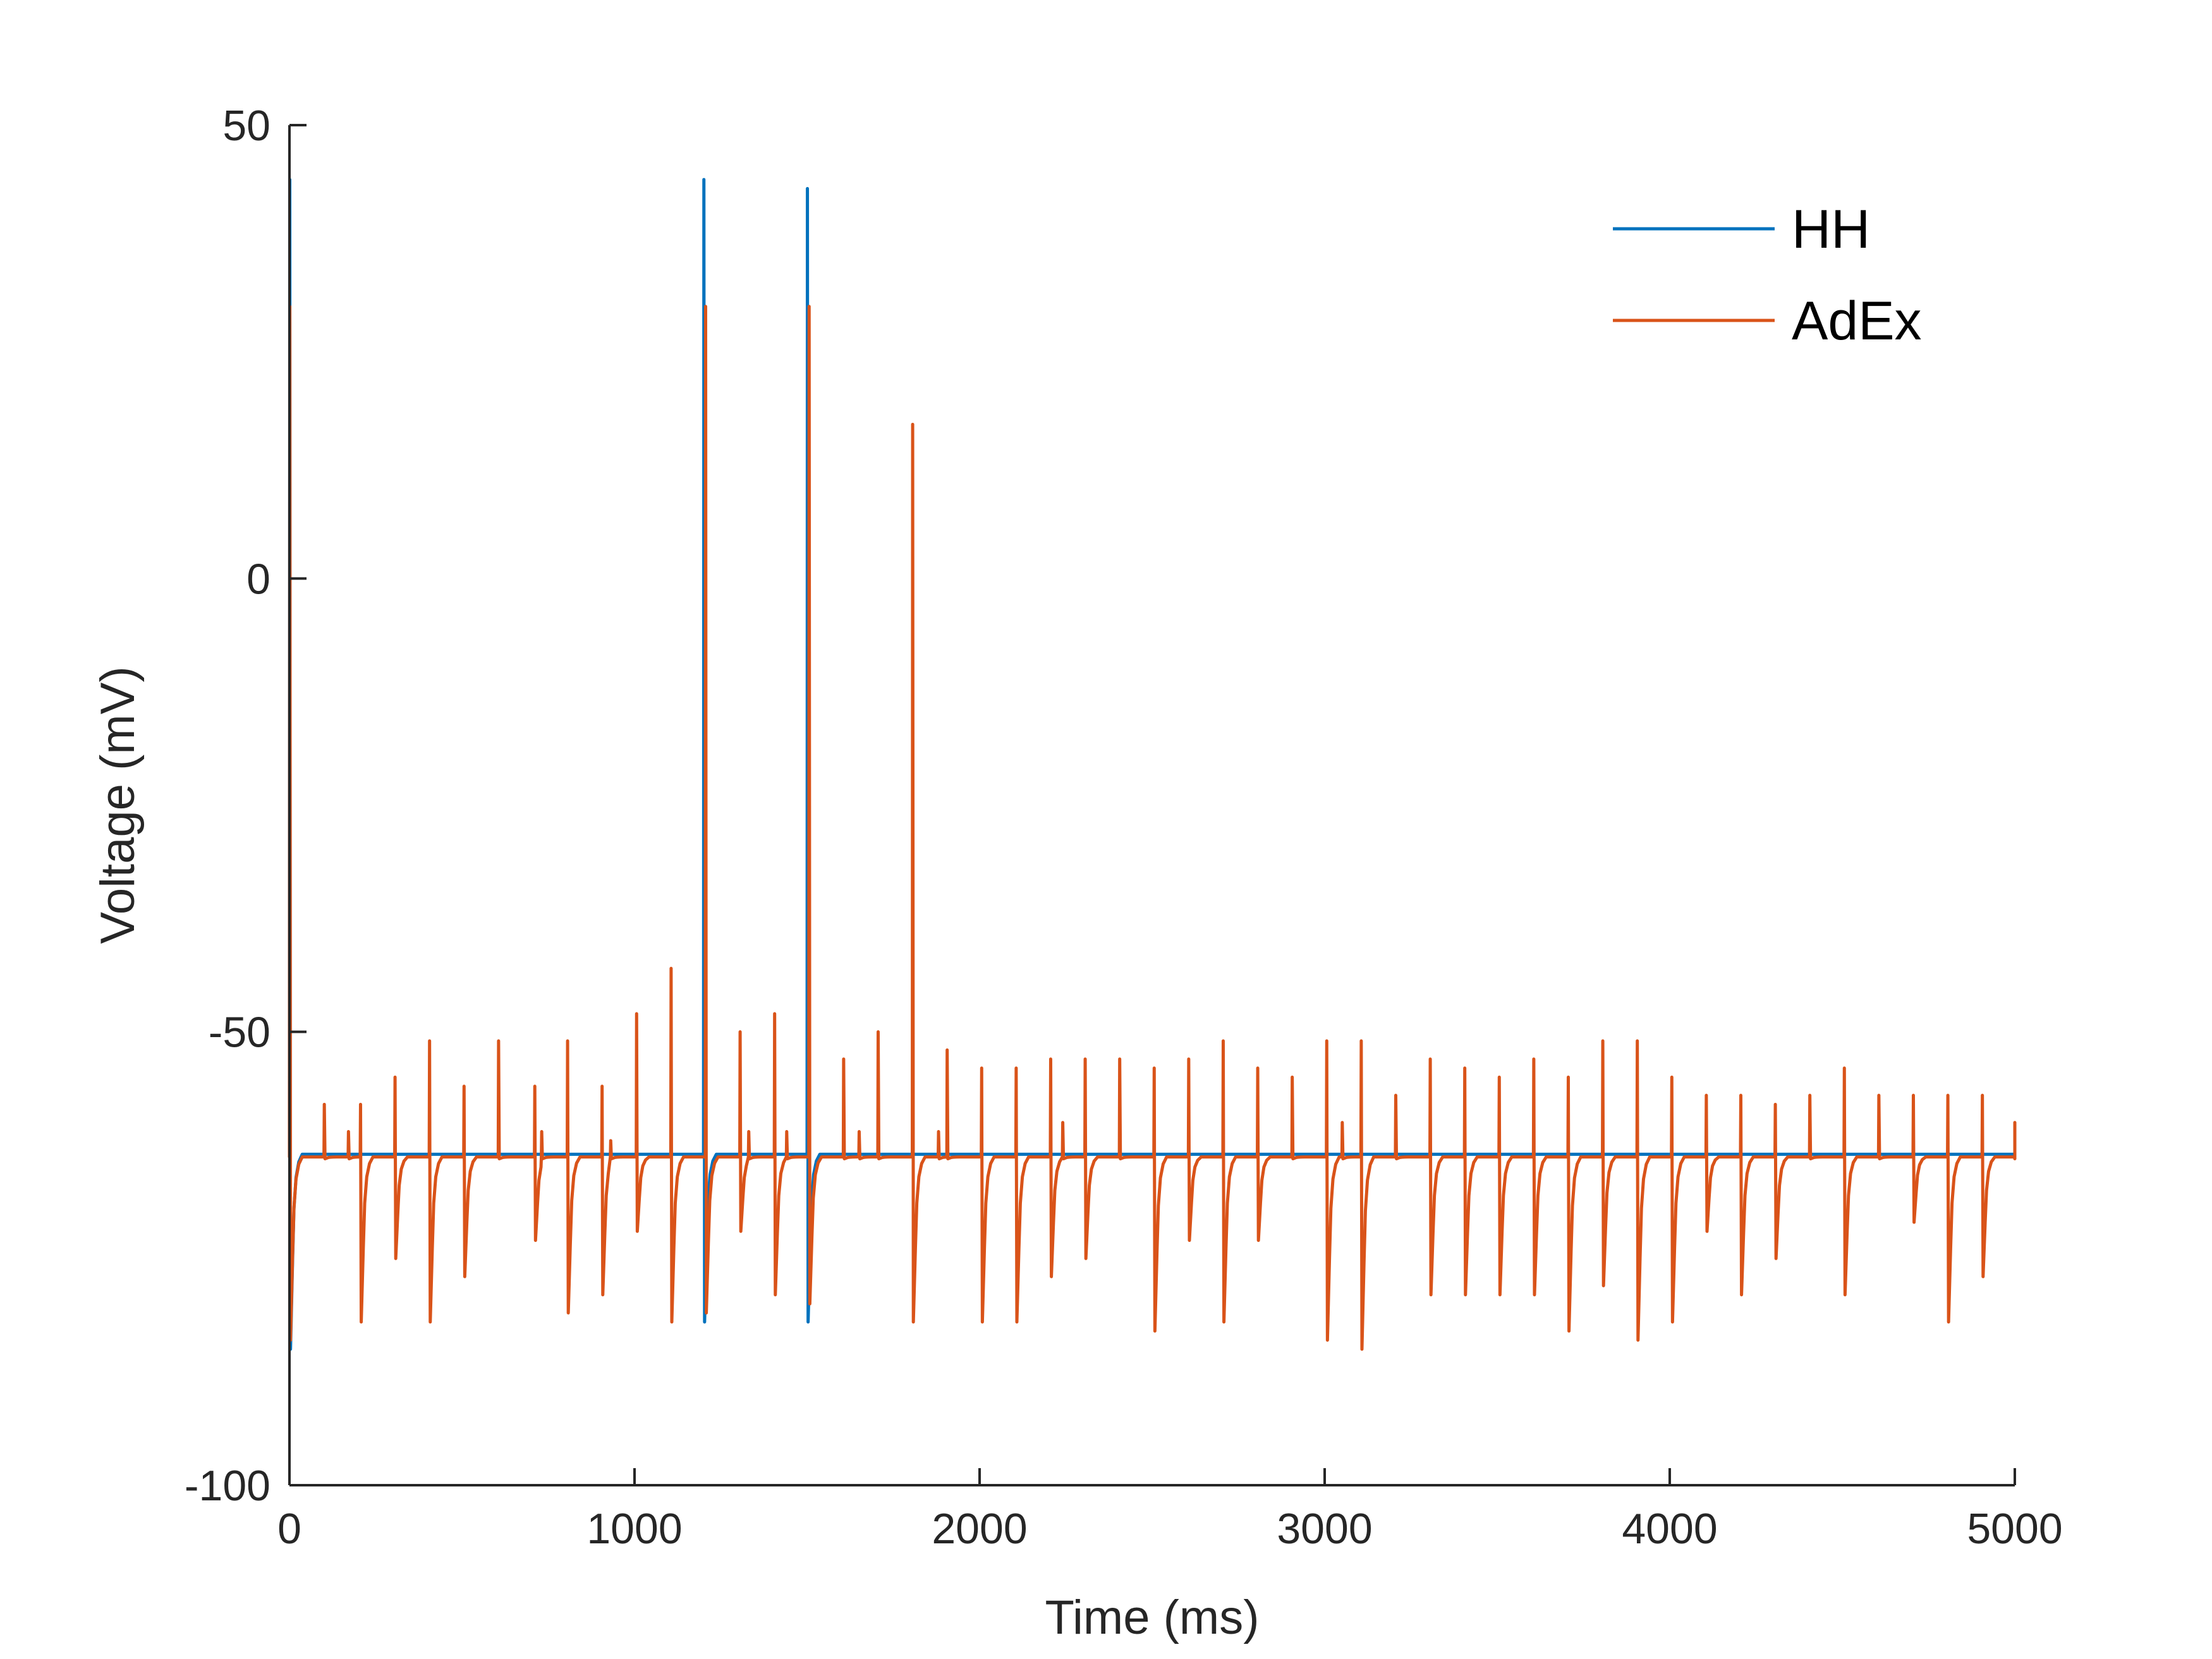 This screenshot has height=1659, width=2212. I want to click on x-axis-label: Time (ms), so click(1152, 1617).